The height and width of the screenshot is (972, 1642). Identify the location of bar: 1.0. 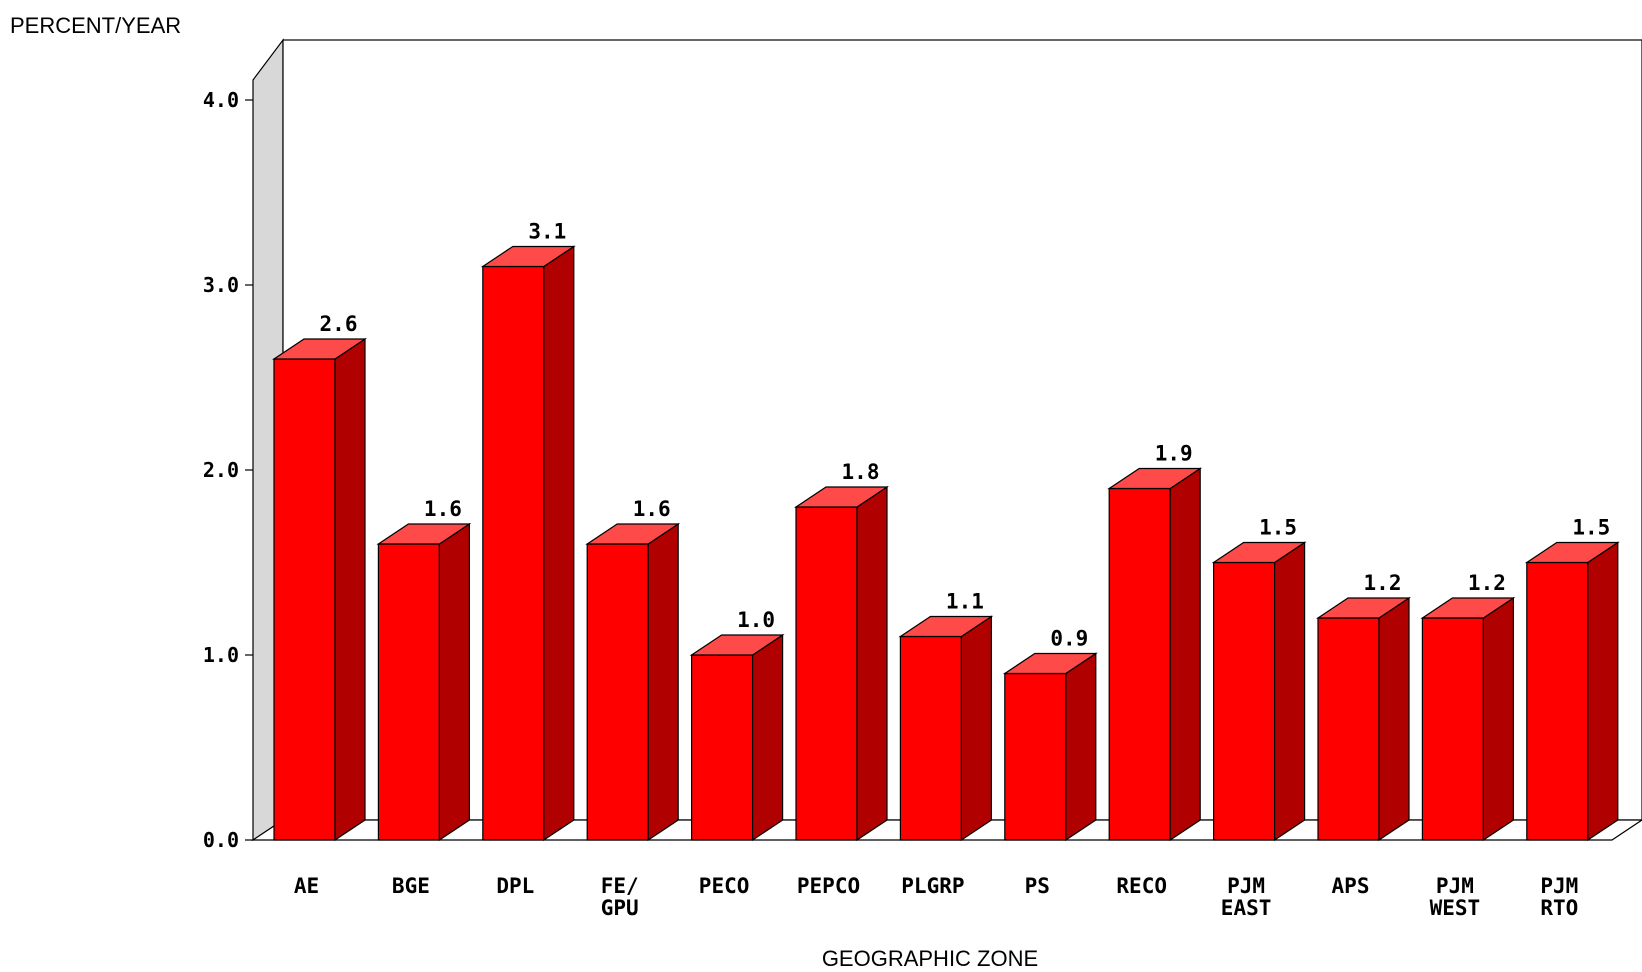
(737, 725).